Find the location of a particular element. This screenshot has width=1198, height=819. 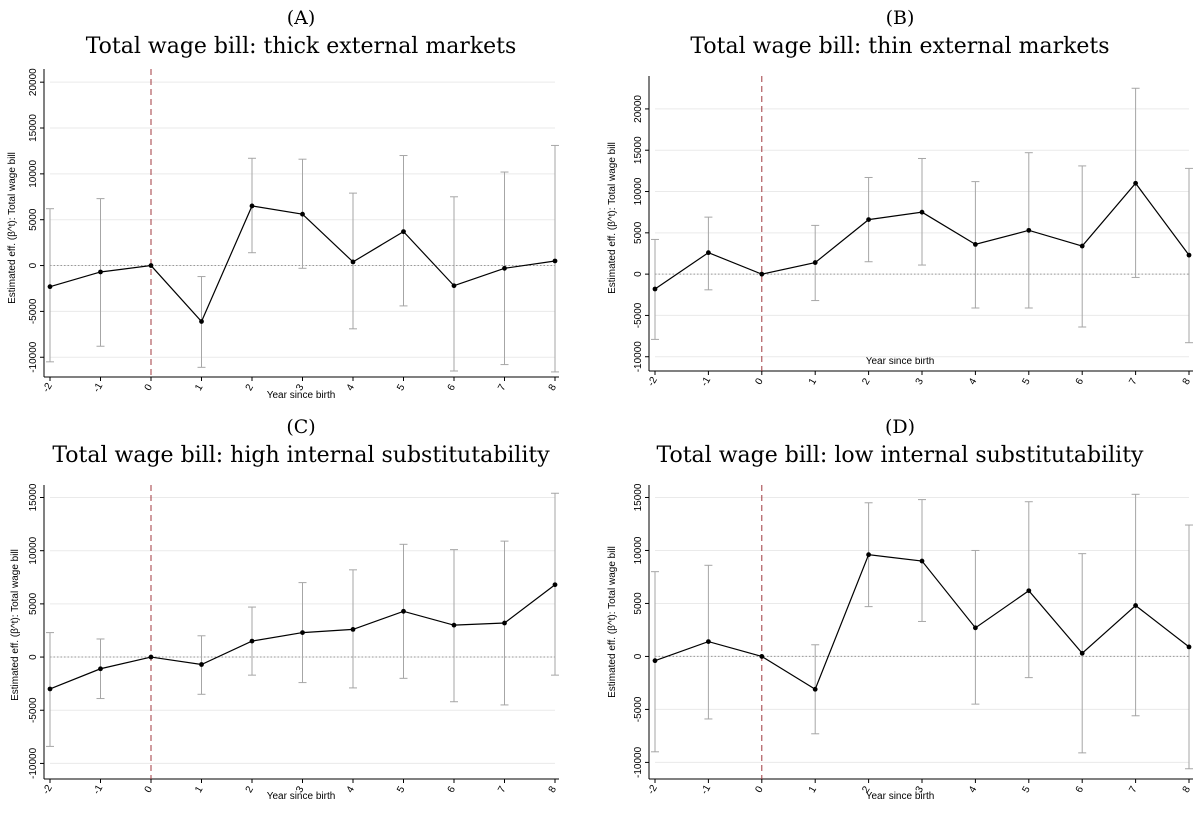

y-tick-label: 20000 is located at coordinates (638, 109).